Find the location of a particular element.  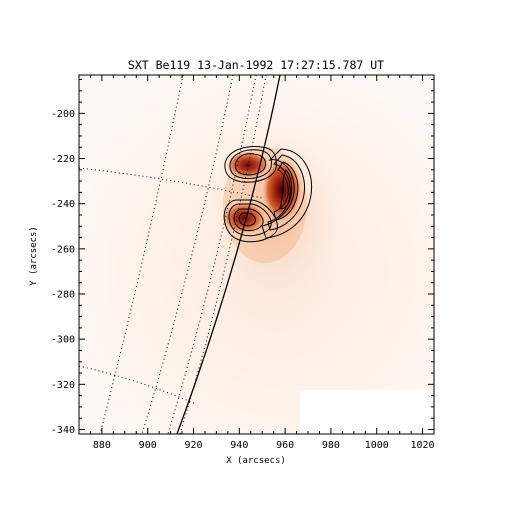

y-tick-label: -200 is located at coordinates (63, 114).